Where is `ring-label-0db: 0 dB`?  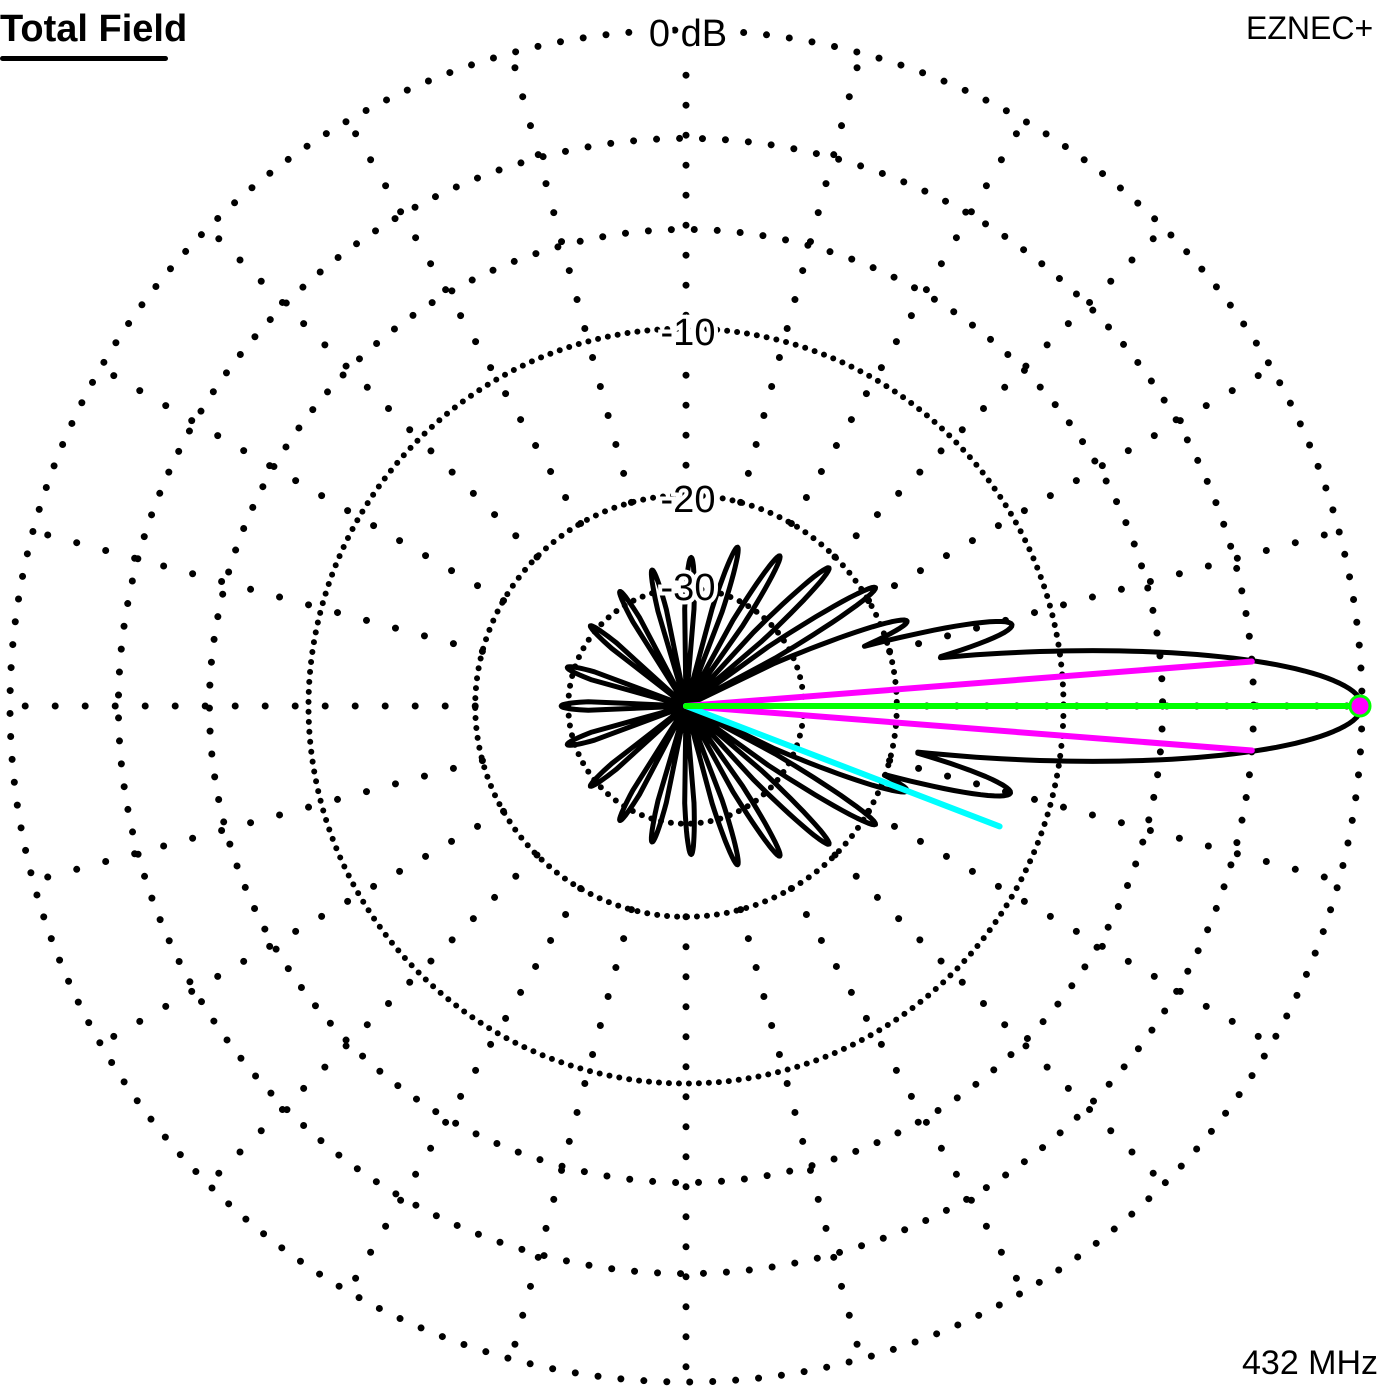 ring-label-0db: 0 dB is located at coordinates (688, 34).